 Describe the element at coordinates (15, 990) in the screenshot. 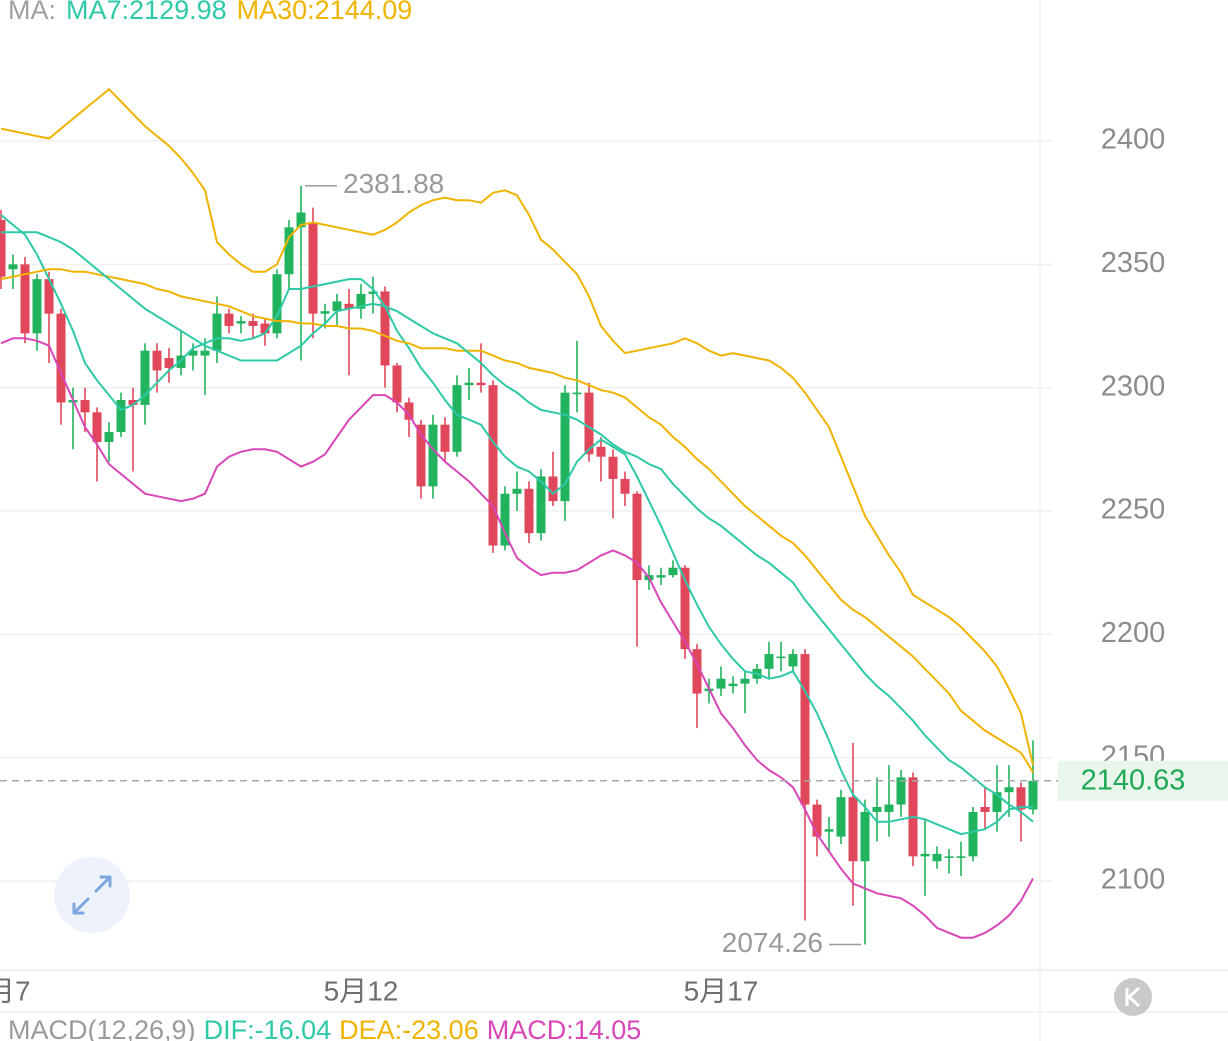

I see `x-tick-label: 5月7` at that location.